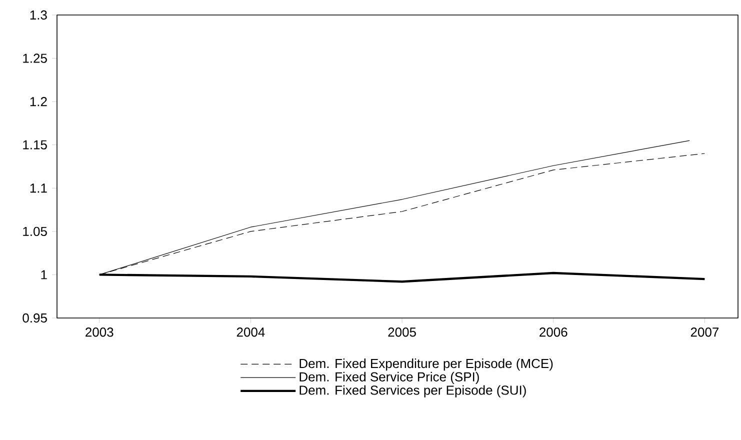 The image size is (741, 440). Describe the element at coordinates (35, 58) in the screenshot. I see `y-tick-label: 1.25` at that location.